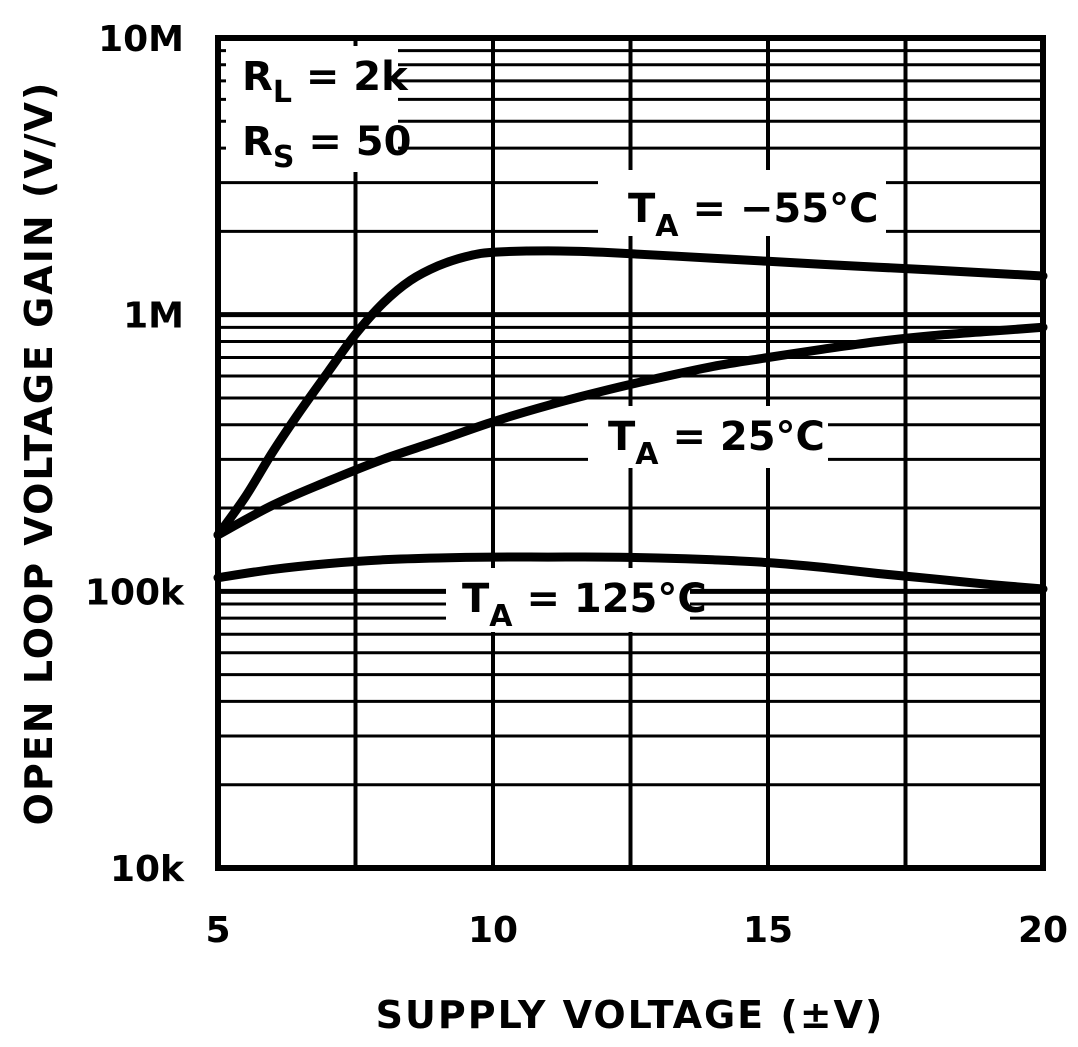 The width and height of the screenshot is (1078, 1047). Describe the element at coordinates (584, 605) in the screenshot. I see `series-label-125: TA = 125°C` at that location.